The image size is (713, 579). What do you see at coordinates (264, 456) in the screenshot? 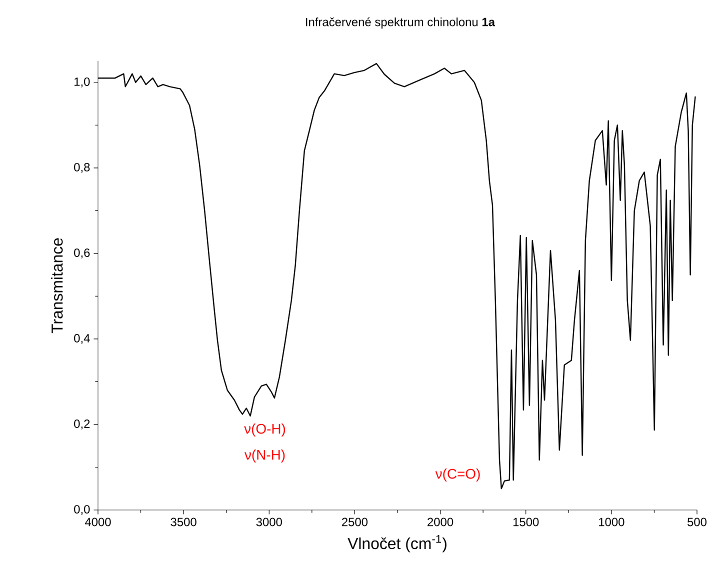
I see `annotation: ν(N-H)` at bounding box center [264, 456].